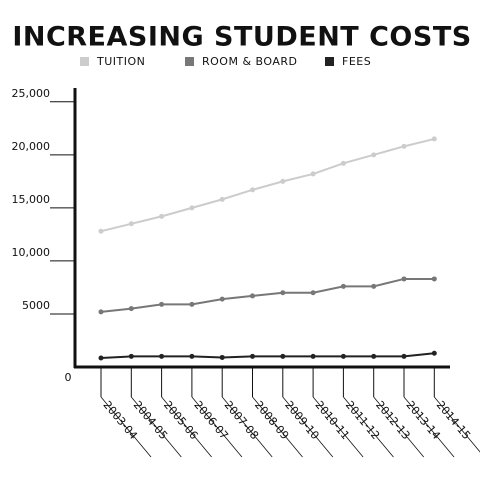  Describe the element at coordinates (241, 37) in the screenshot. I see `chart-title: INCREASING STUDENT COSTS` at that location.